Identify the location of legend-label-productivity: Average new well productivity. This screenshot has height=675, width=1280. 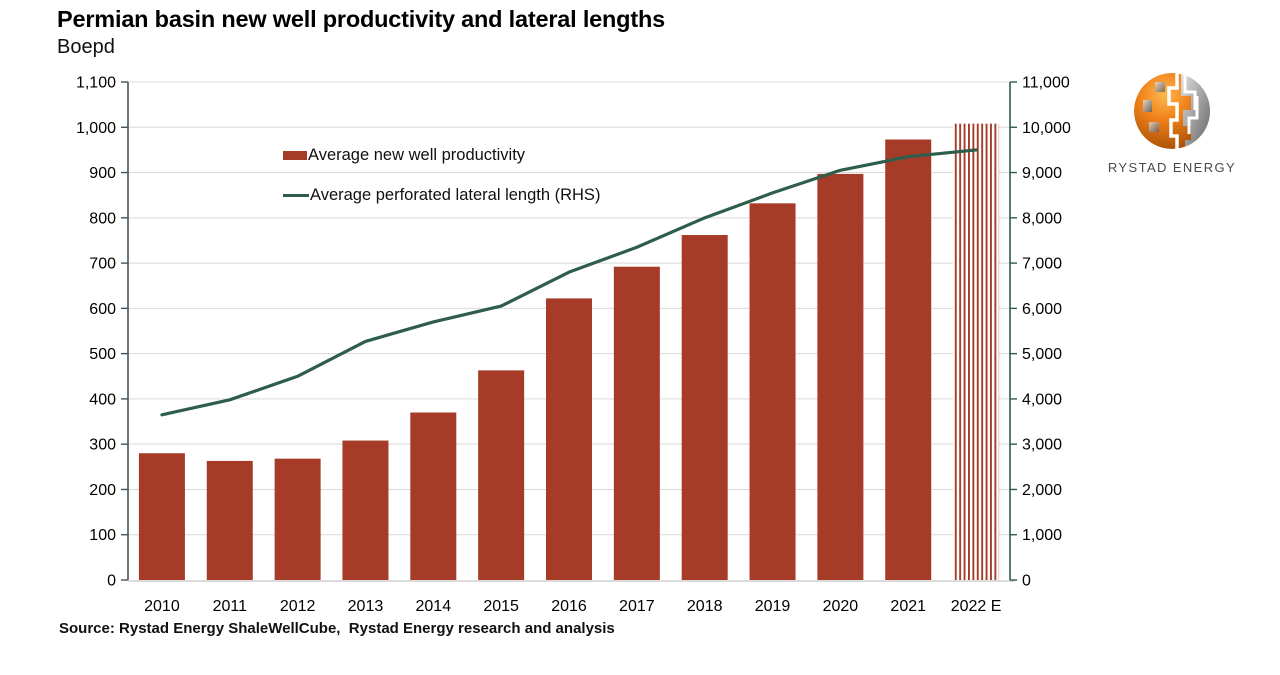
(417, 154).